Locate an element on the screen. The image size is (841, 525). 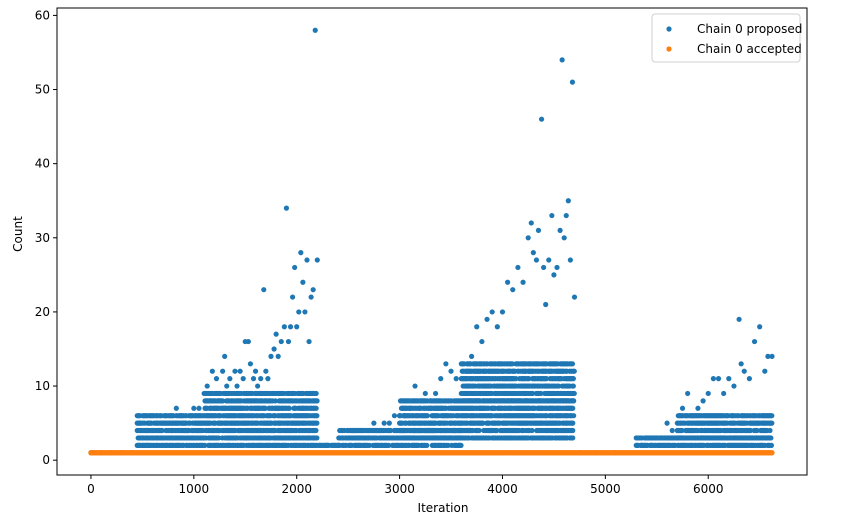
x-axis: 0 1000 2000 3000 4000 5000 6000 is located at coordinates (405, 485).